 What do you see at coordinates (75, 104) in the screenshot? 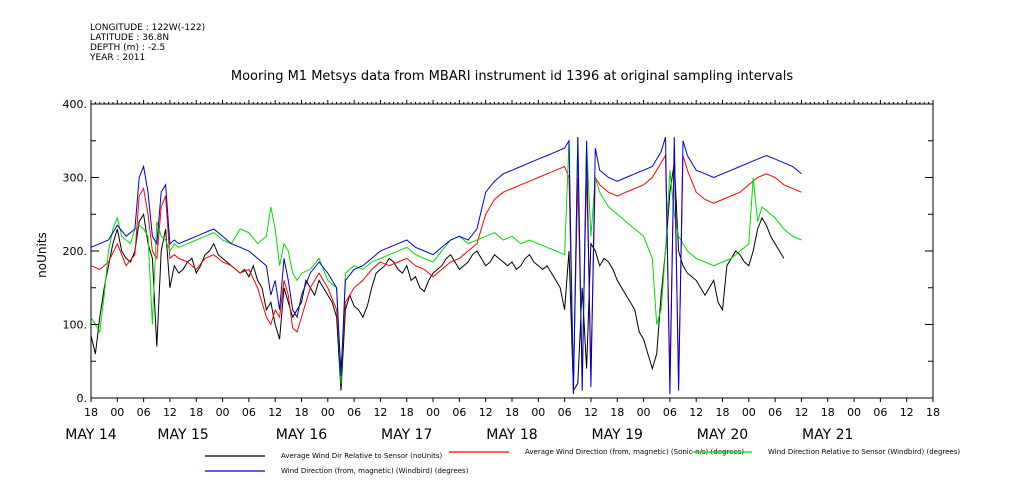
I see `y-tick-label: 400.` at bounding box center [75, 104].